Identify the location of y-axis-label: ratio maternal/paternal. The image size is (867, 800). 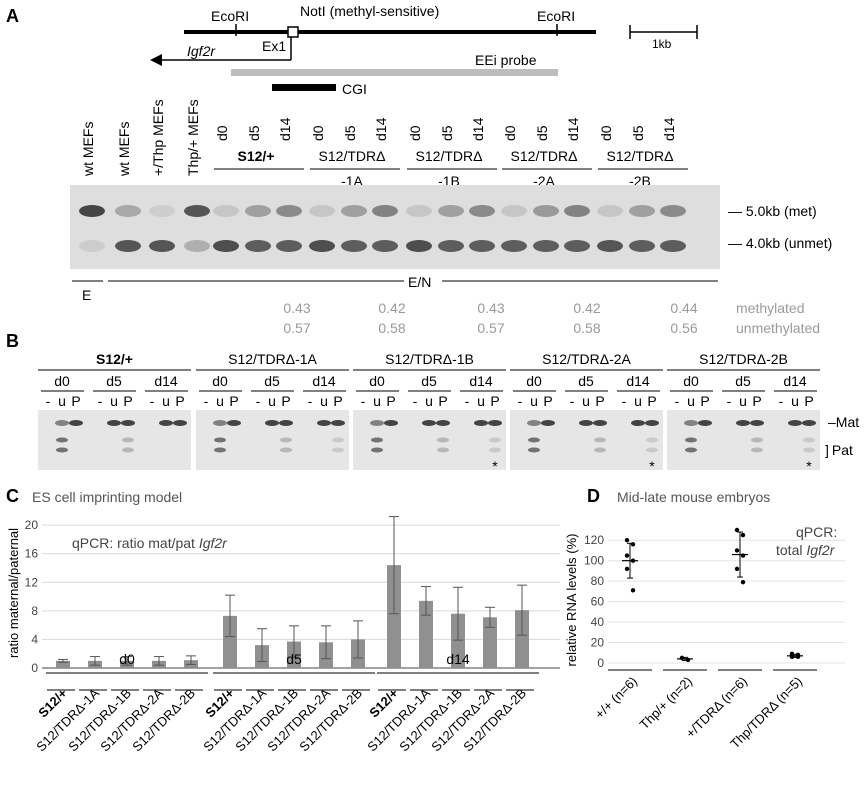
(13, 593).